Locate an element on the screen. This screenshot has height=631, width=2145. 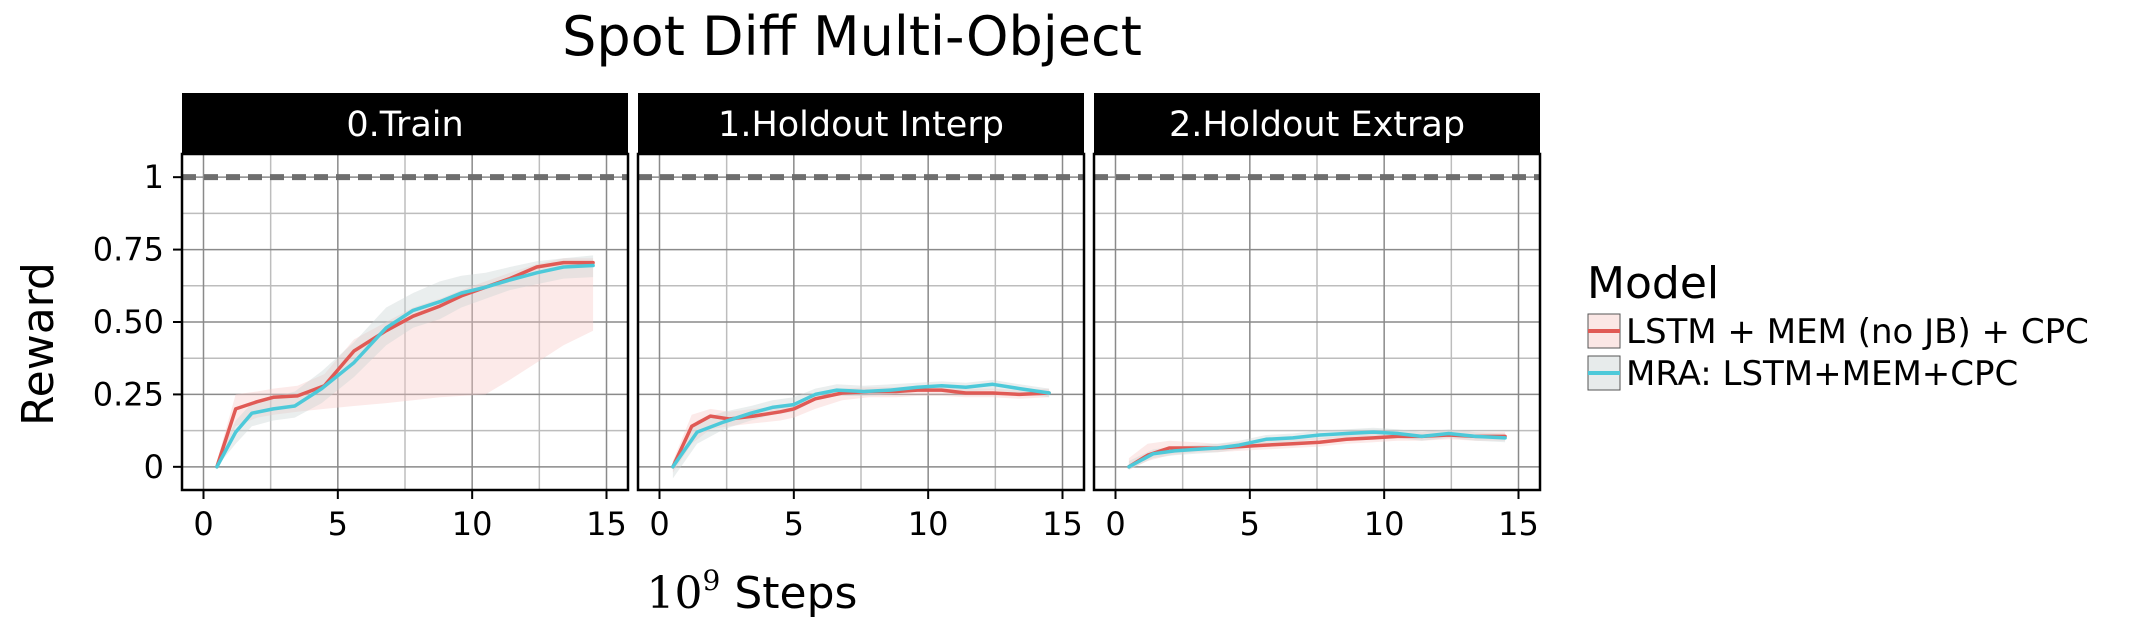
legend-item: LSTM + MEM (no JB) + CPC is located at coordinates (1838, 332).